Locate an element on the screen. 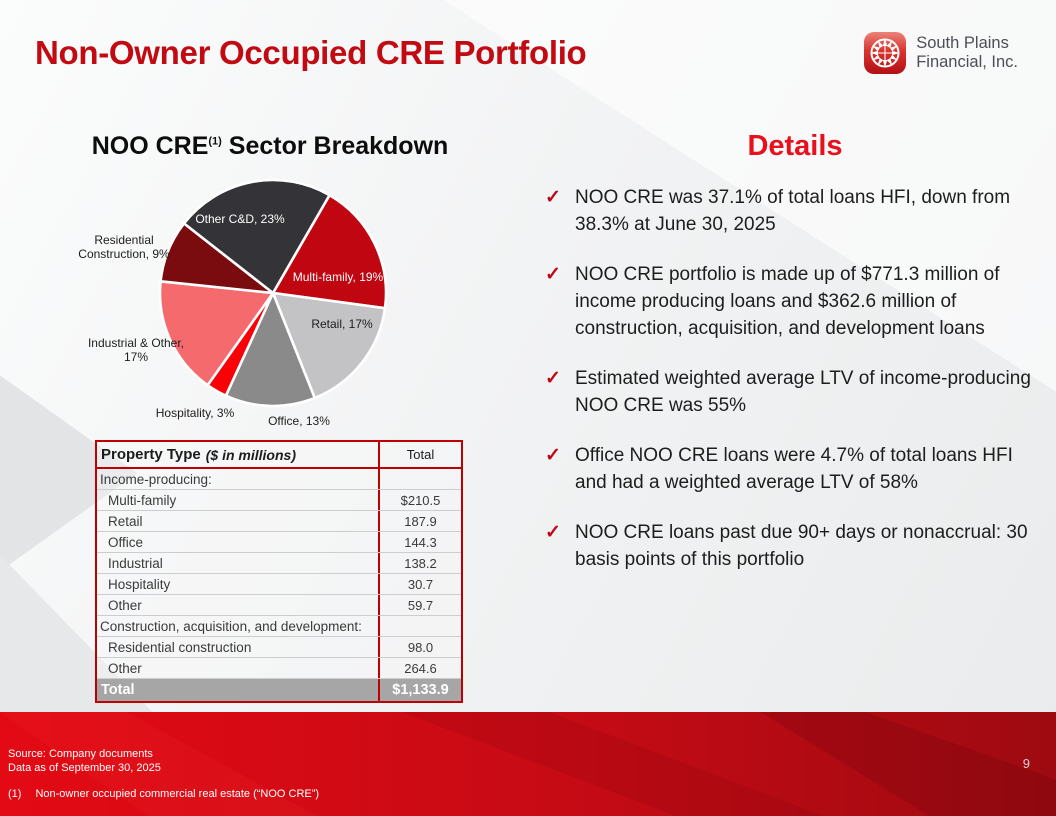 The height and width of the screenshot is (816, 1056). company-logo-icon is located at coordinates (885, 53).